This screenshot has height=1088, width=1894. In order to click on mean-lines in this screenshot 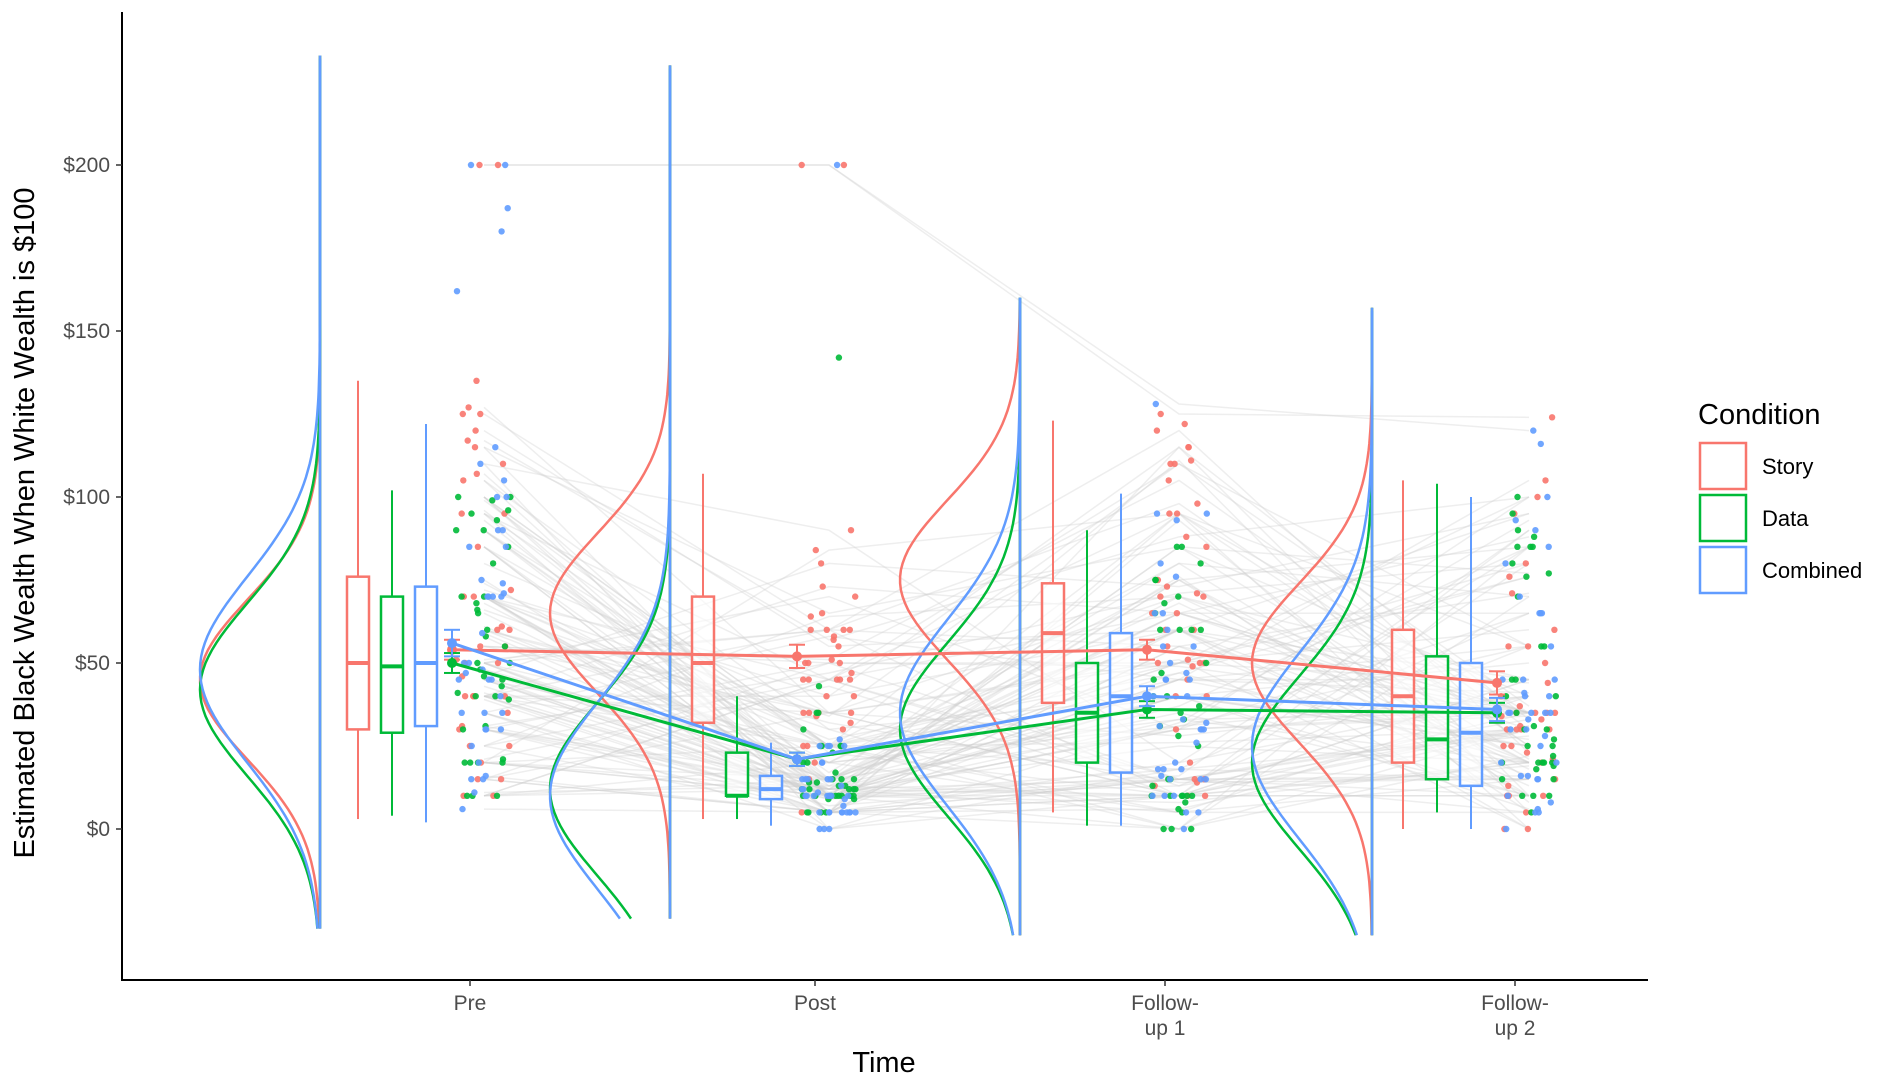, I will do `click(974, 697)`.